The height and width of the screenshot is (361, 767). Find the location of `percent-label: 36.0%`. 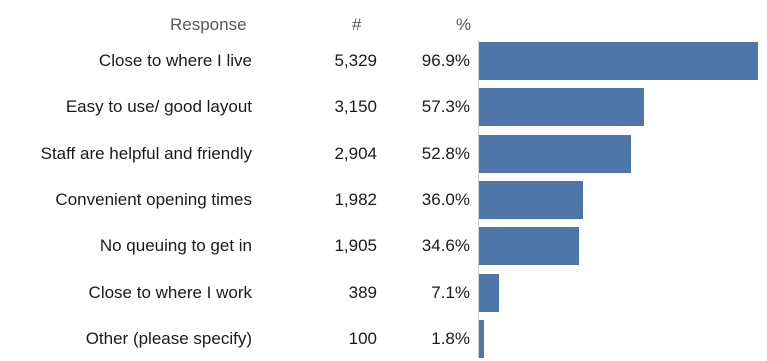

percent-label: 36.0% is located at coordinates (445, 199).